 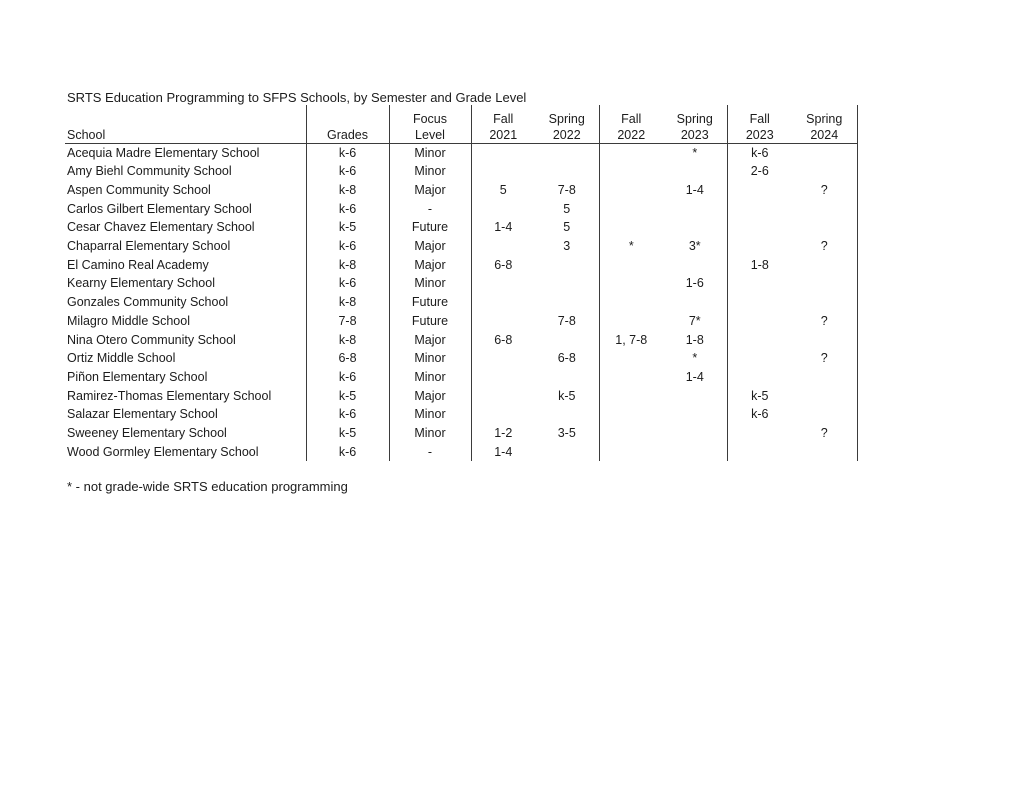 I want to click on cell-grades: 7-8, so click(x=347, y=321).